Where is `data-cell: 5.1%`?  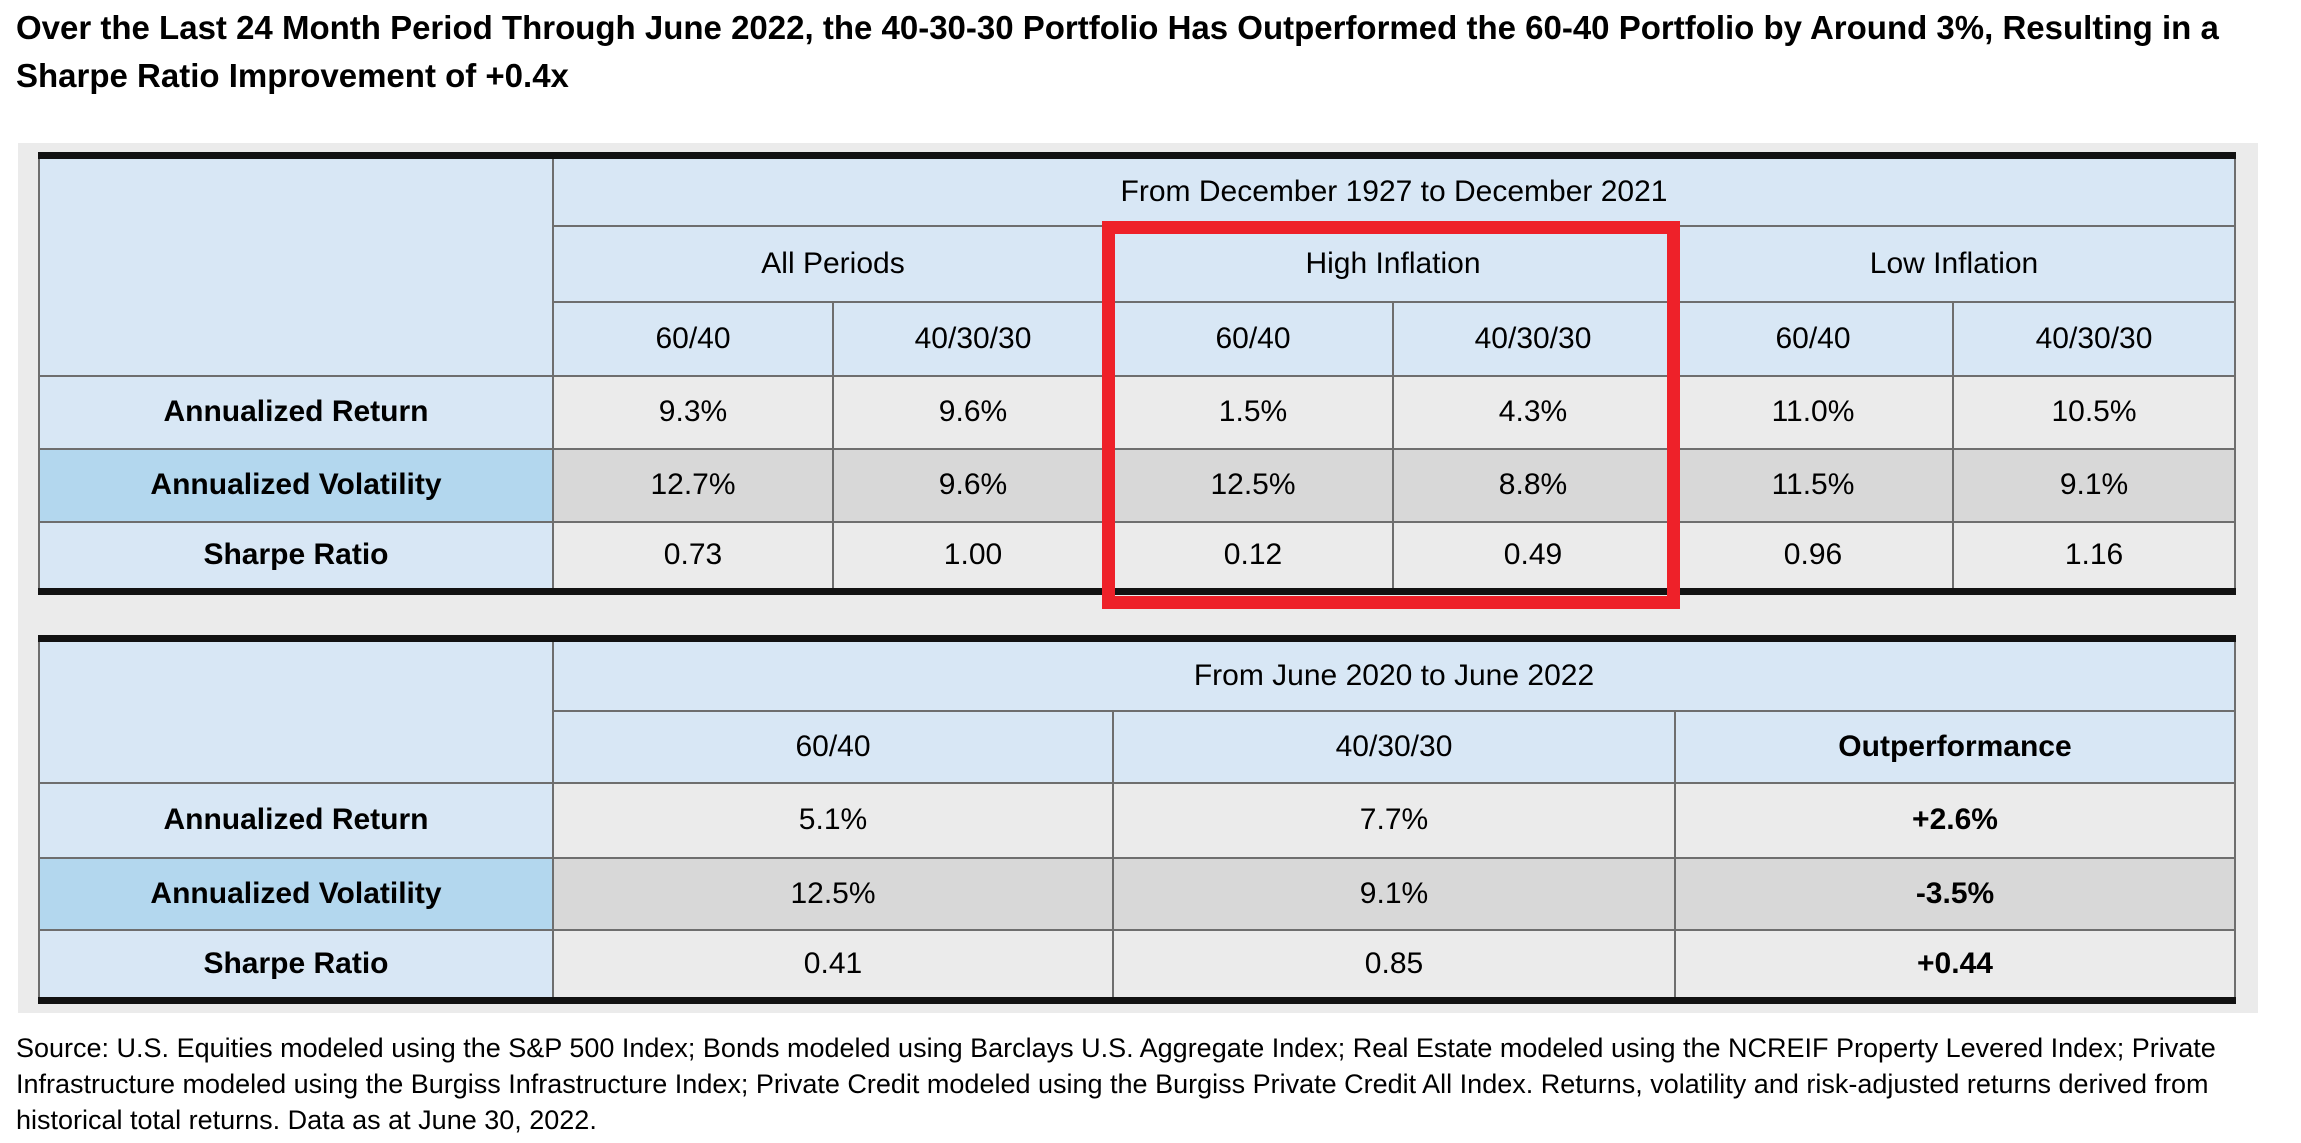
data-cell: 5.1% is located at coordinates (833, 820).